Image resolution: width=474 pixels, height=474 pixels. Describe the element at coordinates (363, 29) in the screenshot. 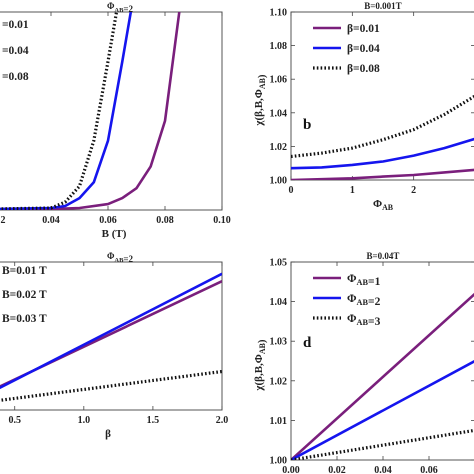

I see `legend-label: β=0.01` at that location.